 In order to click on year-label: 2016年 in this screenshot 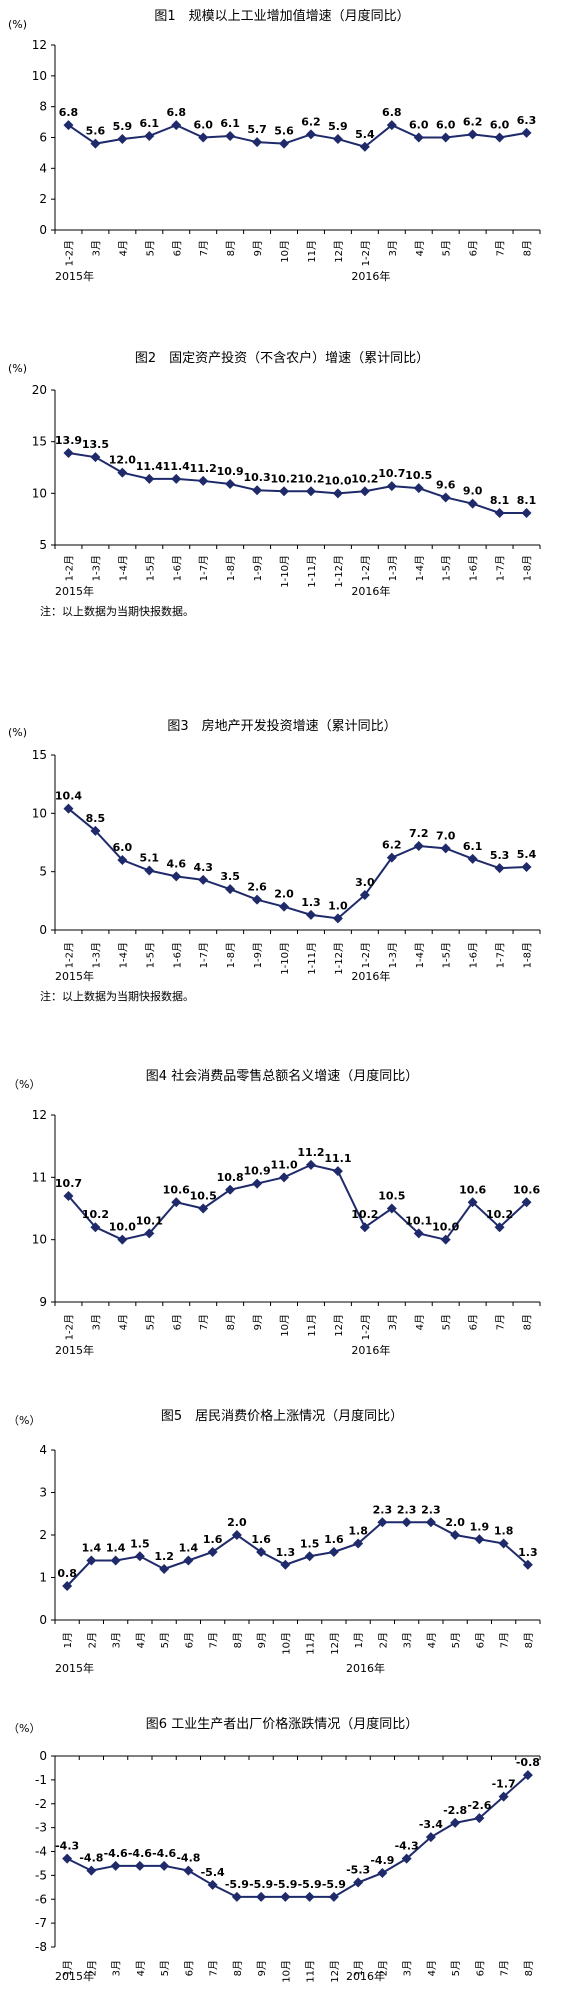, I will do `click(365, 1668)`.